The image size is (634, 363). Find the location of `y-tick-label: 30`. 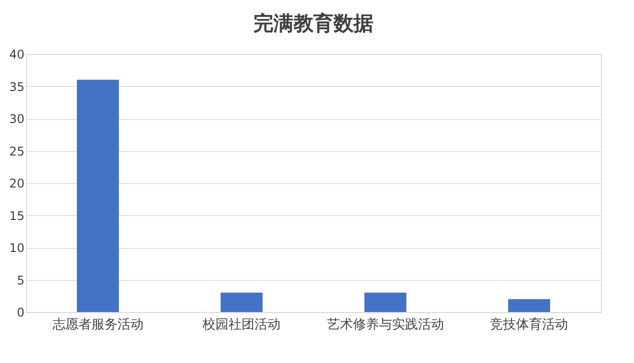

y-tick-label: 30 is located at coordinates (16, 119).